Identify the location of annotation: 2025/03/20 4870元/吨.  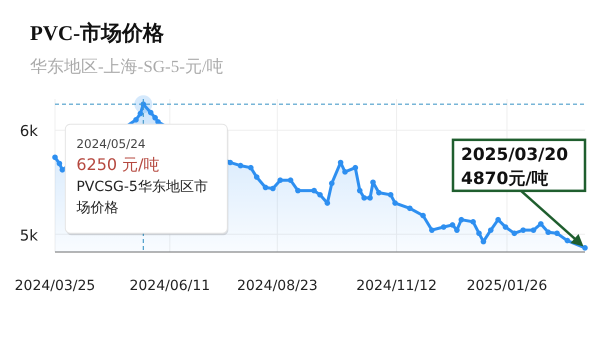
(514, 166).